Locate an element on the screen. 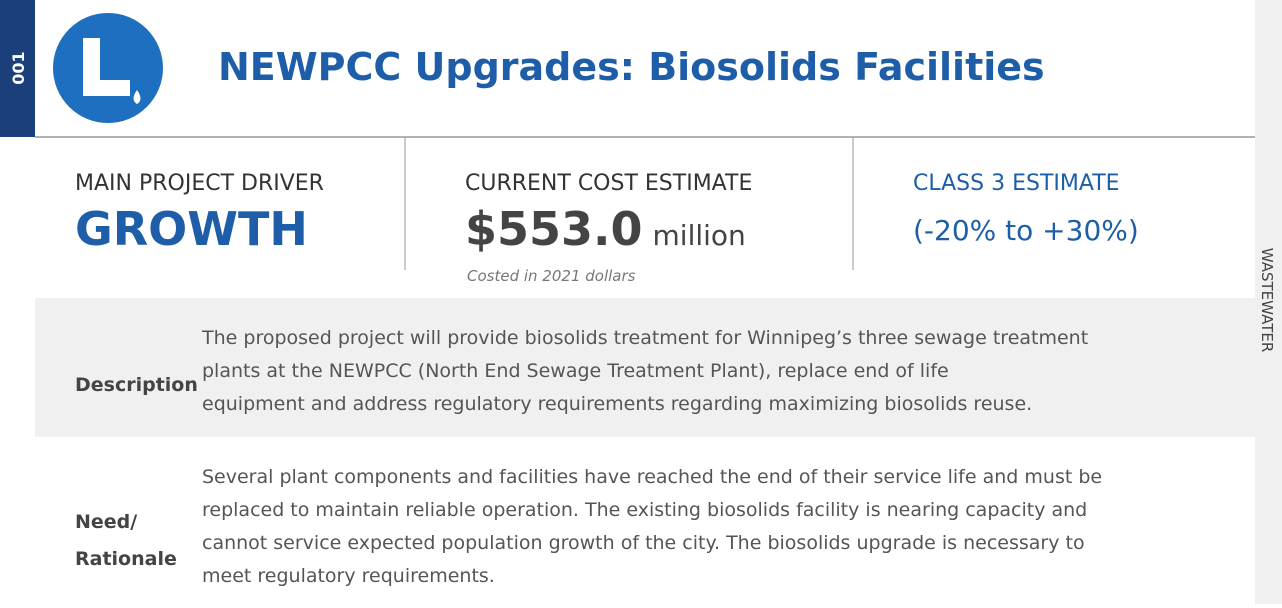  cost-note: Costed in 2021 dollars is located at coordinates (551, 276).